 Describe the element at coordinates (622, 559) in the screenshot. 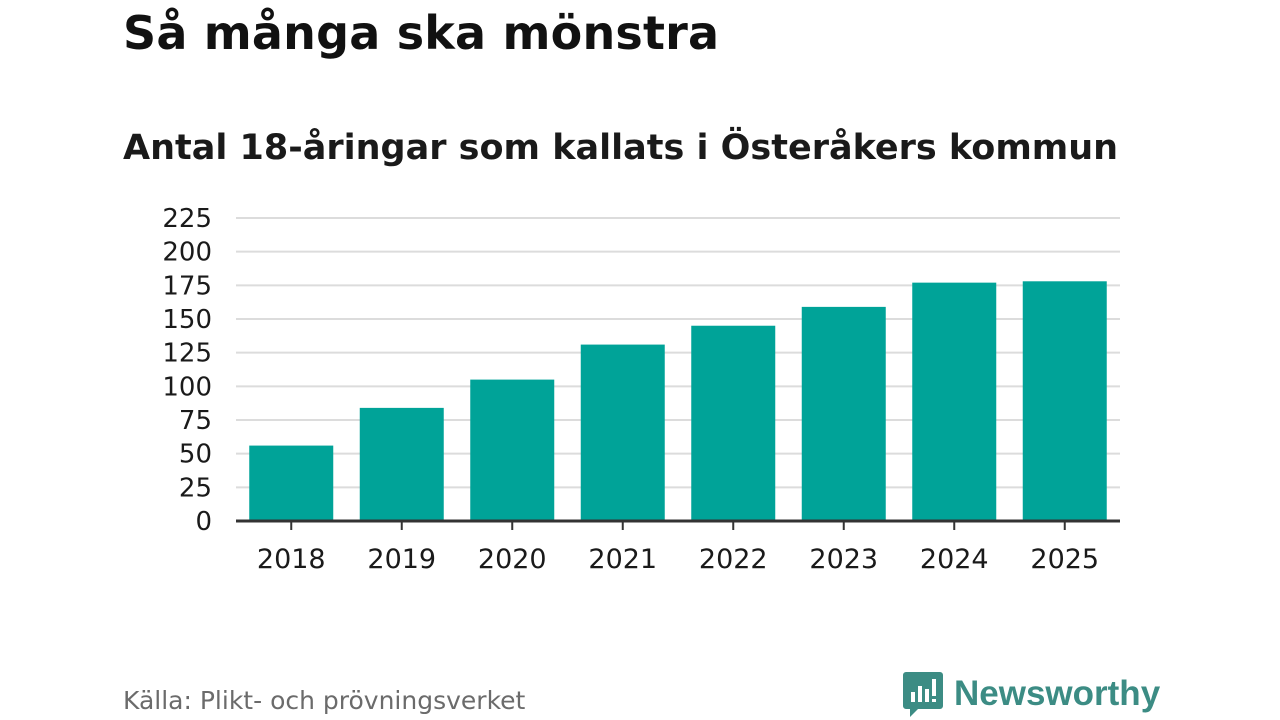

I see `x-tick-label: 2021` at that location.